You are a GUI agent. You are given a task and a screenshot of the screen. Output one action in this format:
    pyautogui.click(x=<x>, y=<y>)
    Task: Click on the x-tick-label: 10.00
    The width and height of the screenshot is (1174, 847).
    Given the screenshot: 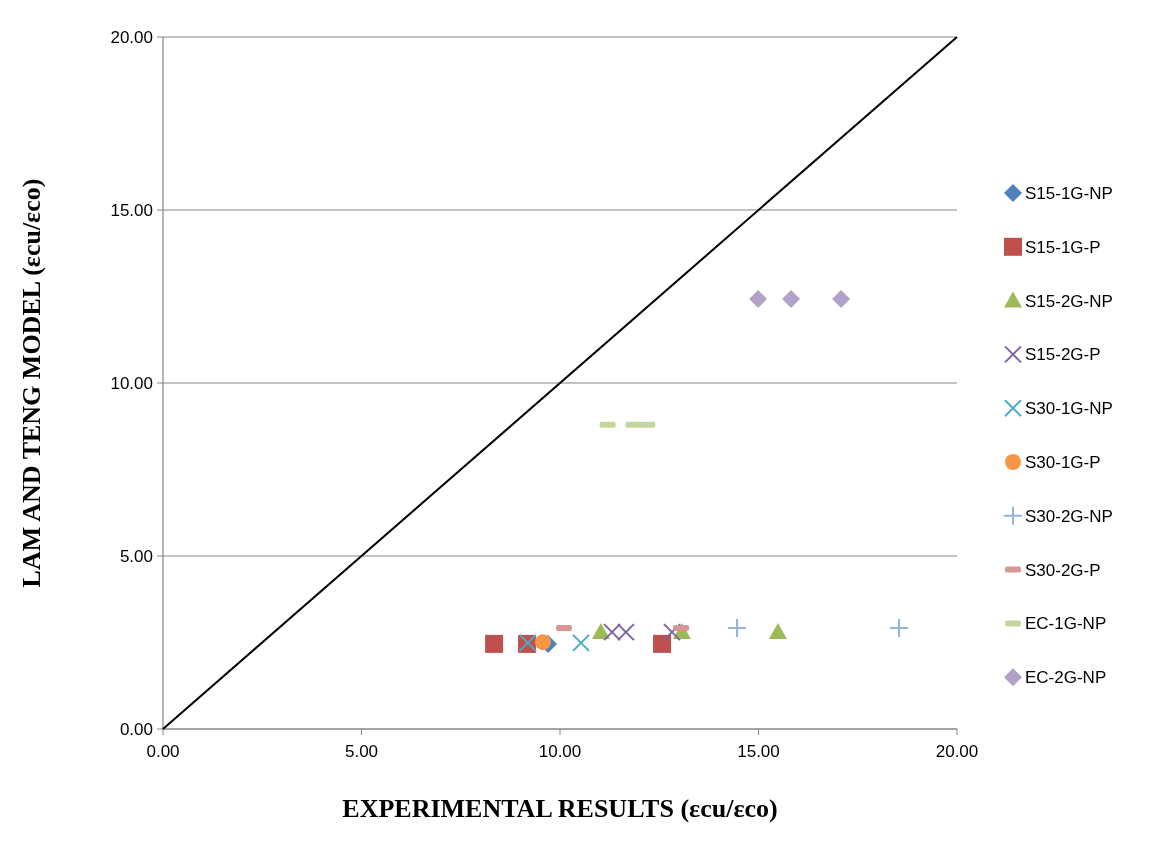 What is the action you would take?
    pyautogui.click(x=560, y=751)
    